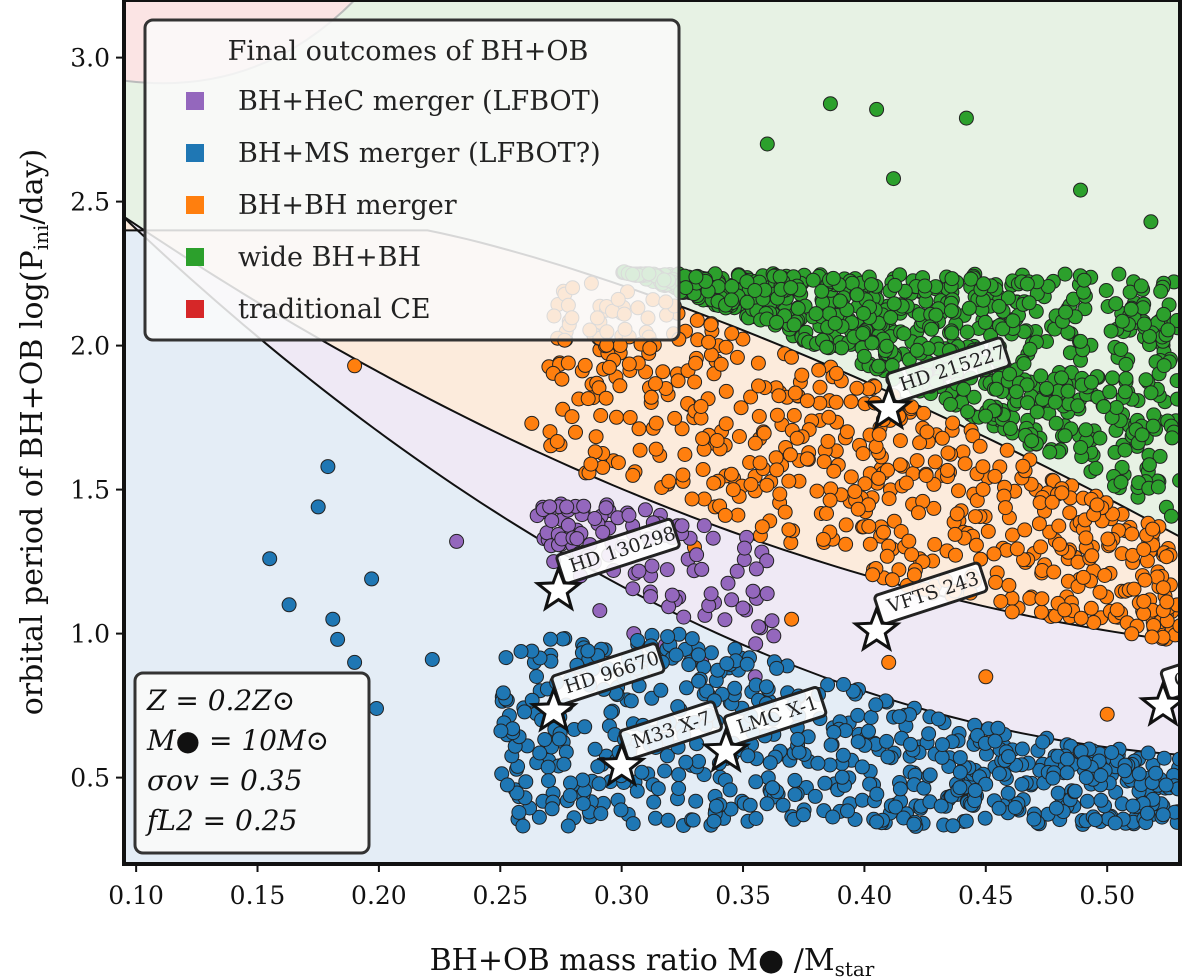 The height and width of the screenshot is (978, 1182). I want to click on x-tick-label: 0.50, so click(1107, 895).